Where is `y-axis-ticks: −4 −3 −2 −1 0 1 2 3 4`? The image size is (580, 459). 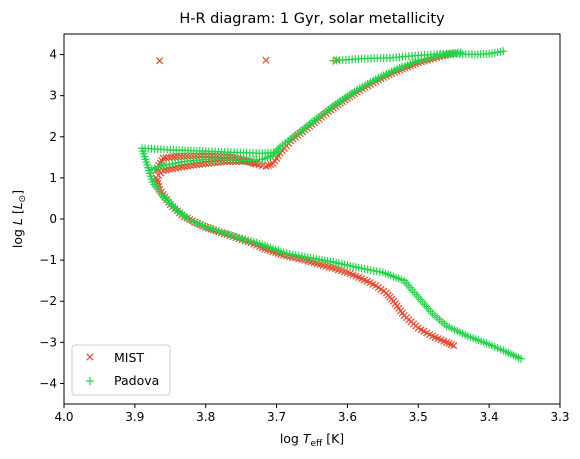 y-axis-ticks: −4 −3 −2 −1 0 1 2 3 4 is located at coordinates (51, 219).